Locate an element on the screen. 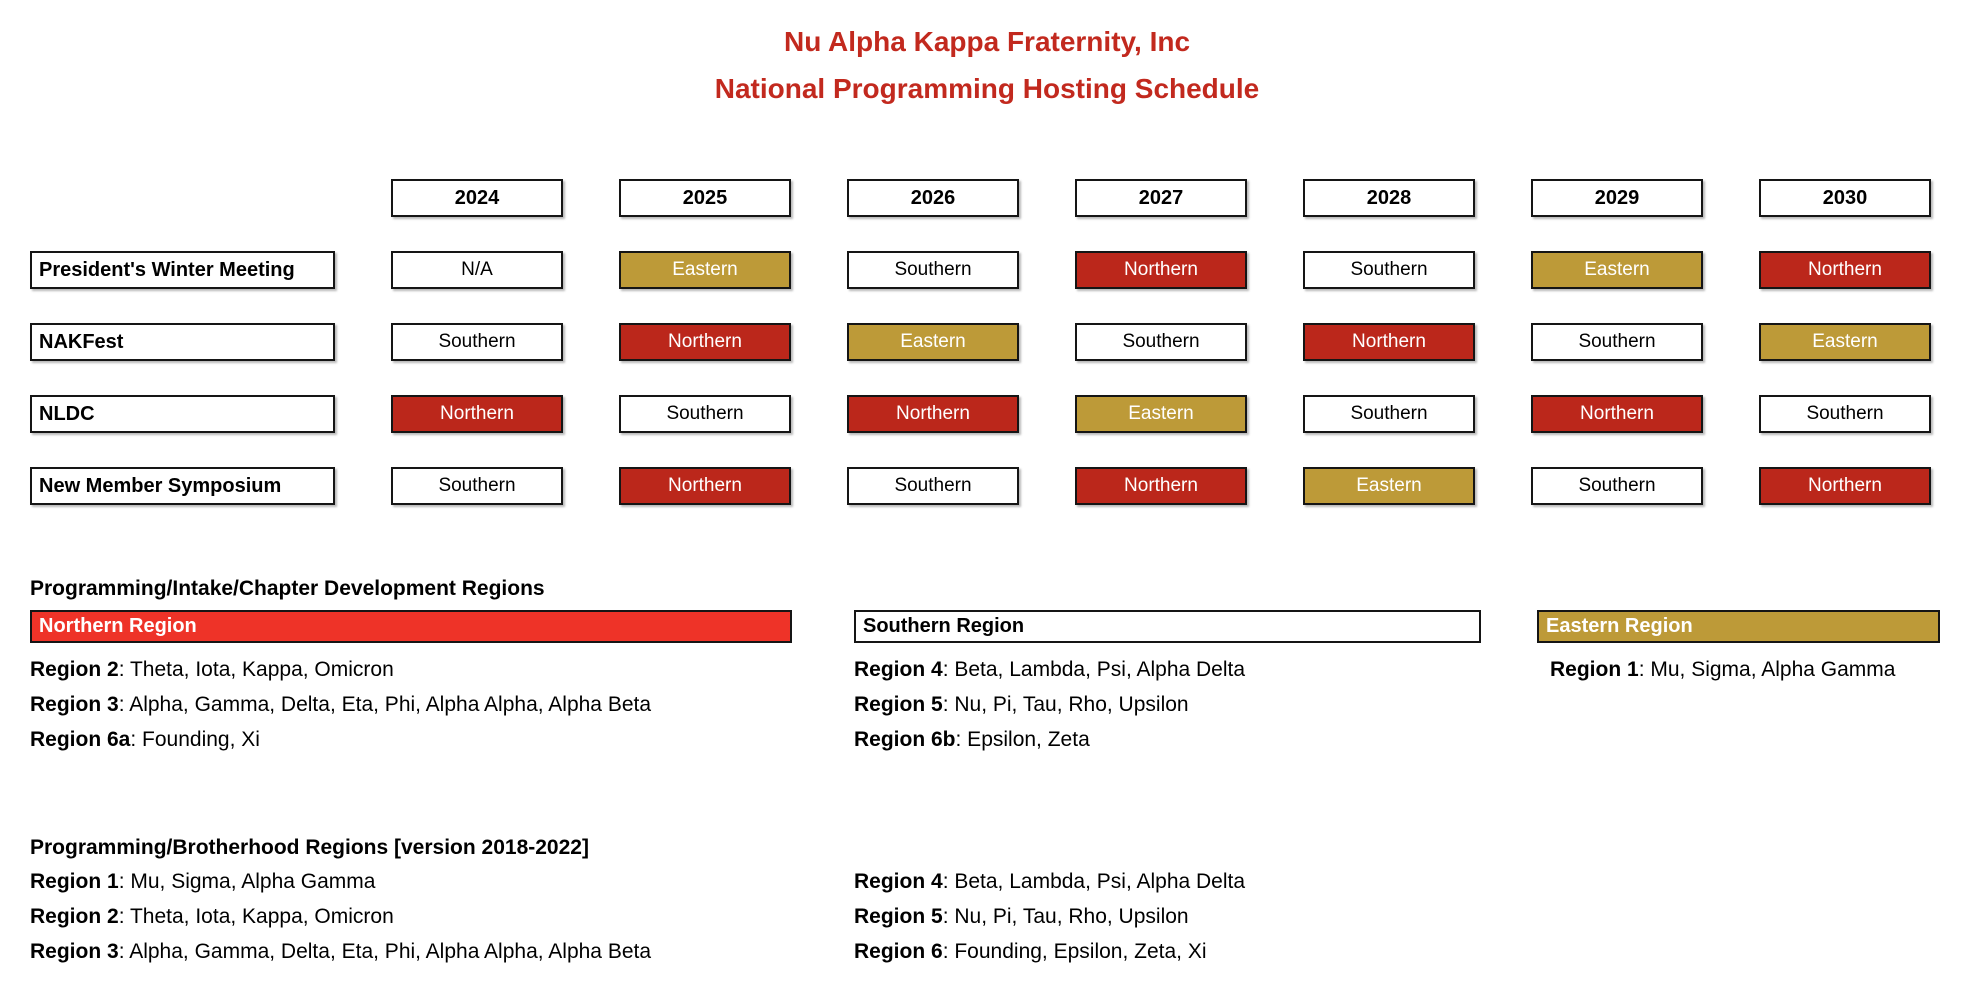  region-list-item: Region 6: Founding, Epsilon, Zeta, Xi is located at coordinates (1049, 951).